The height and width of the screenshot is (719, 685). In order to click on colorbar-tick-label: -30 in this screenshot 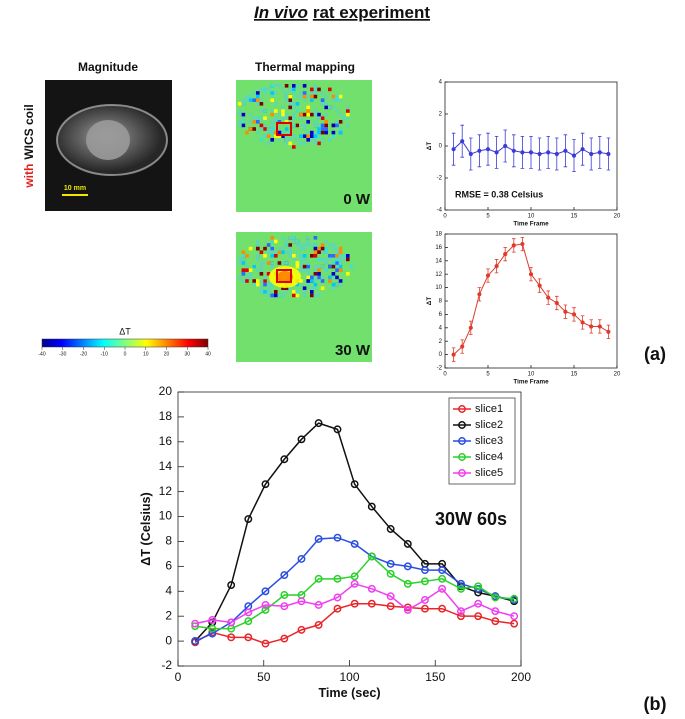, I will do `click(62, 354)`.